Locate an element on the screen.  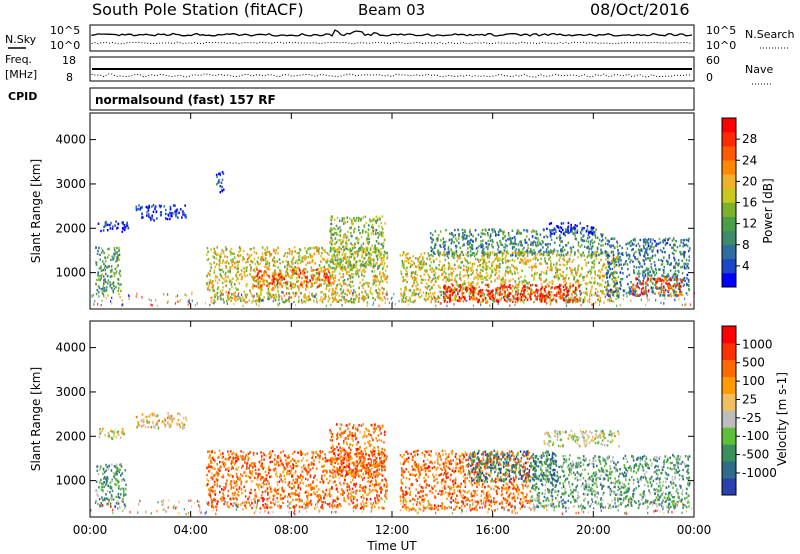
power-colorbar-segment is located at coordinates (729, 181).